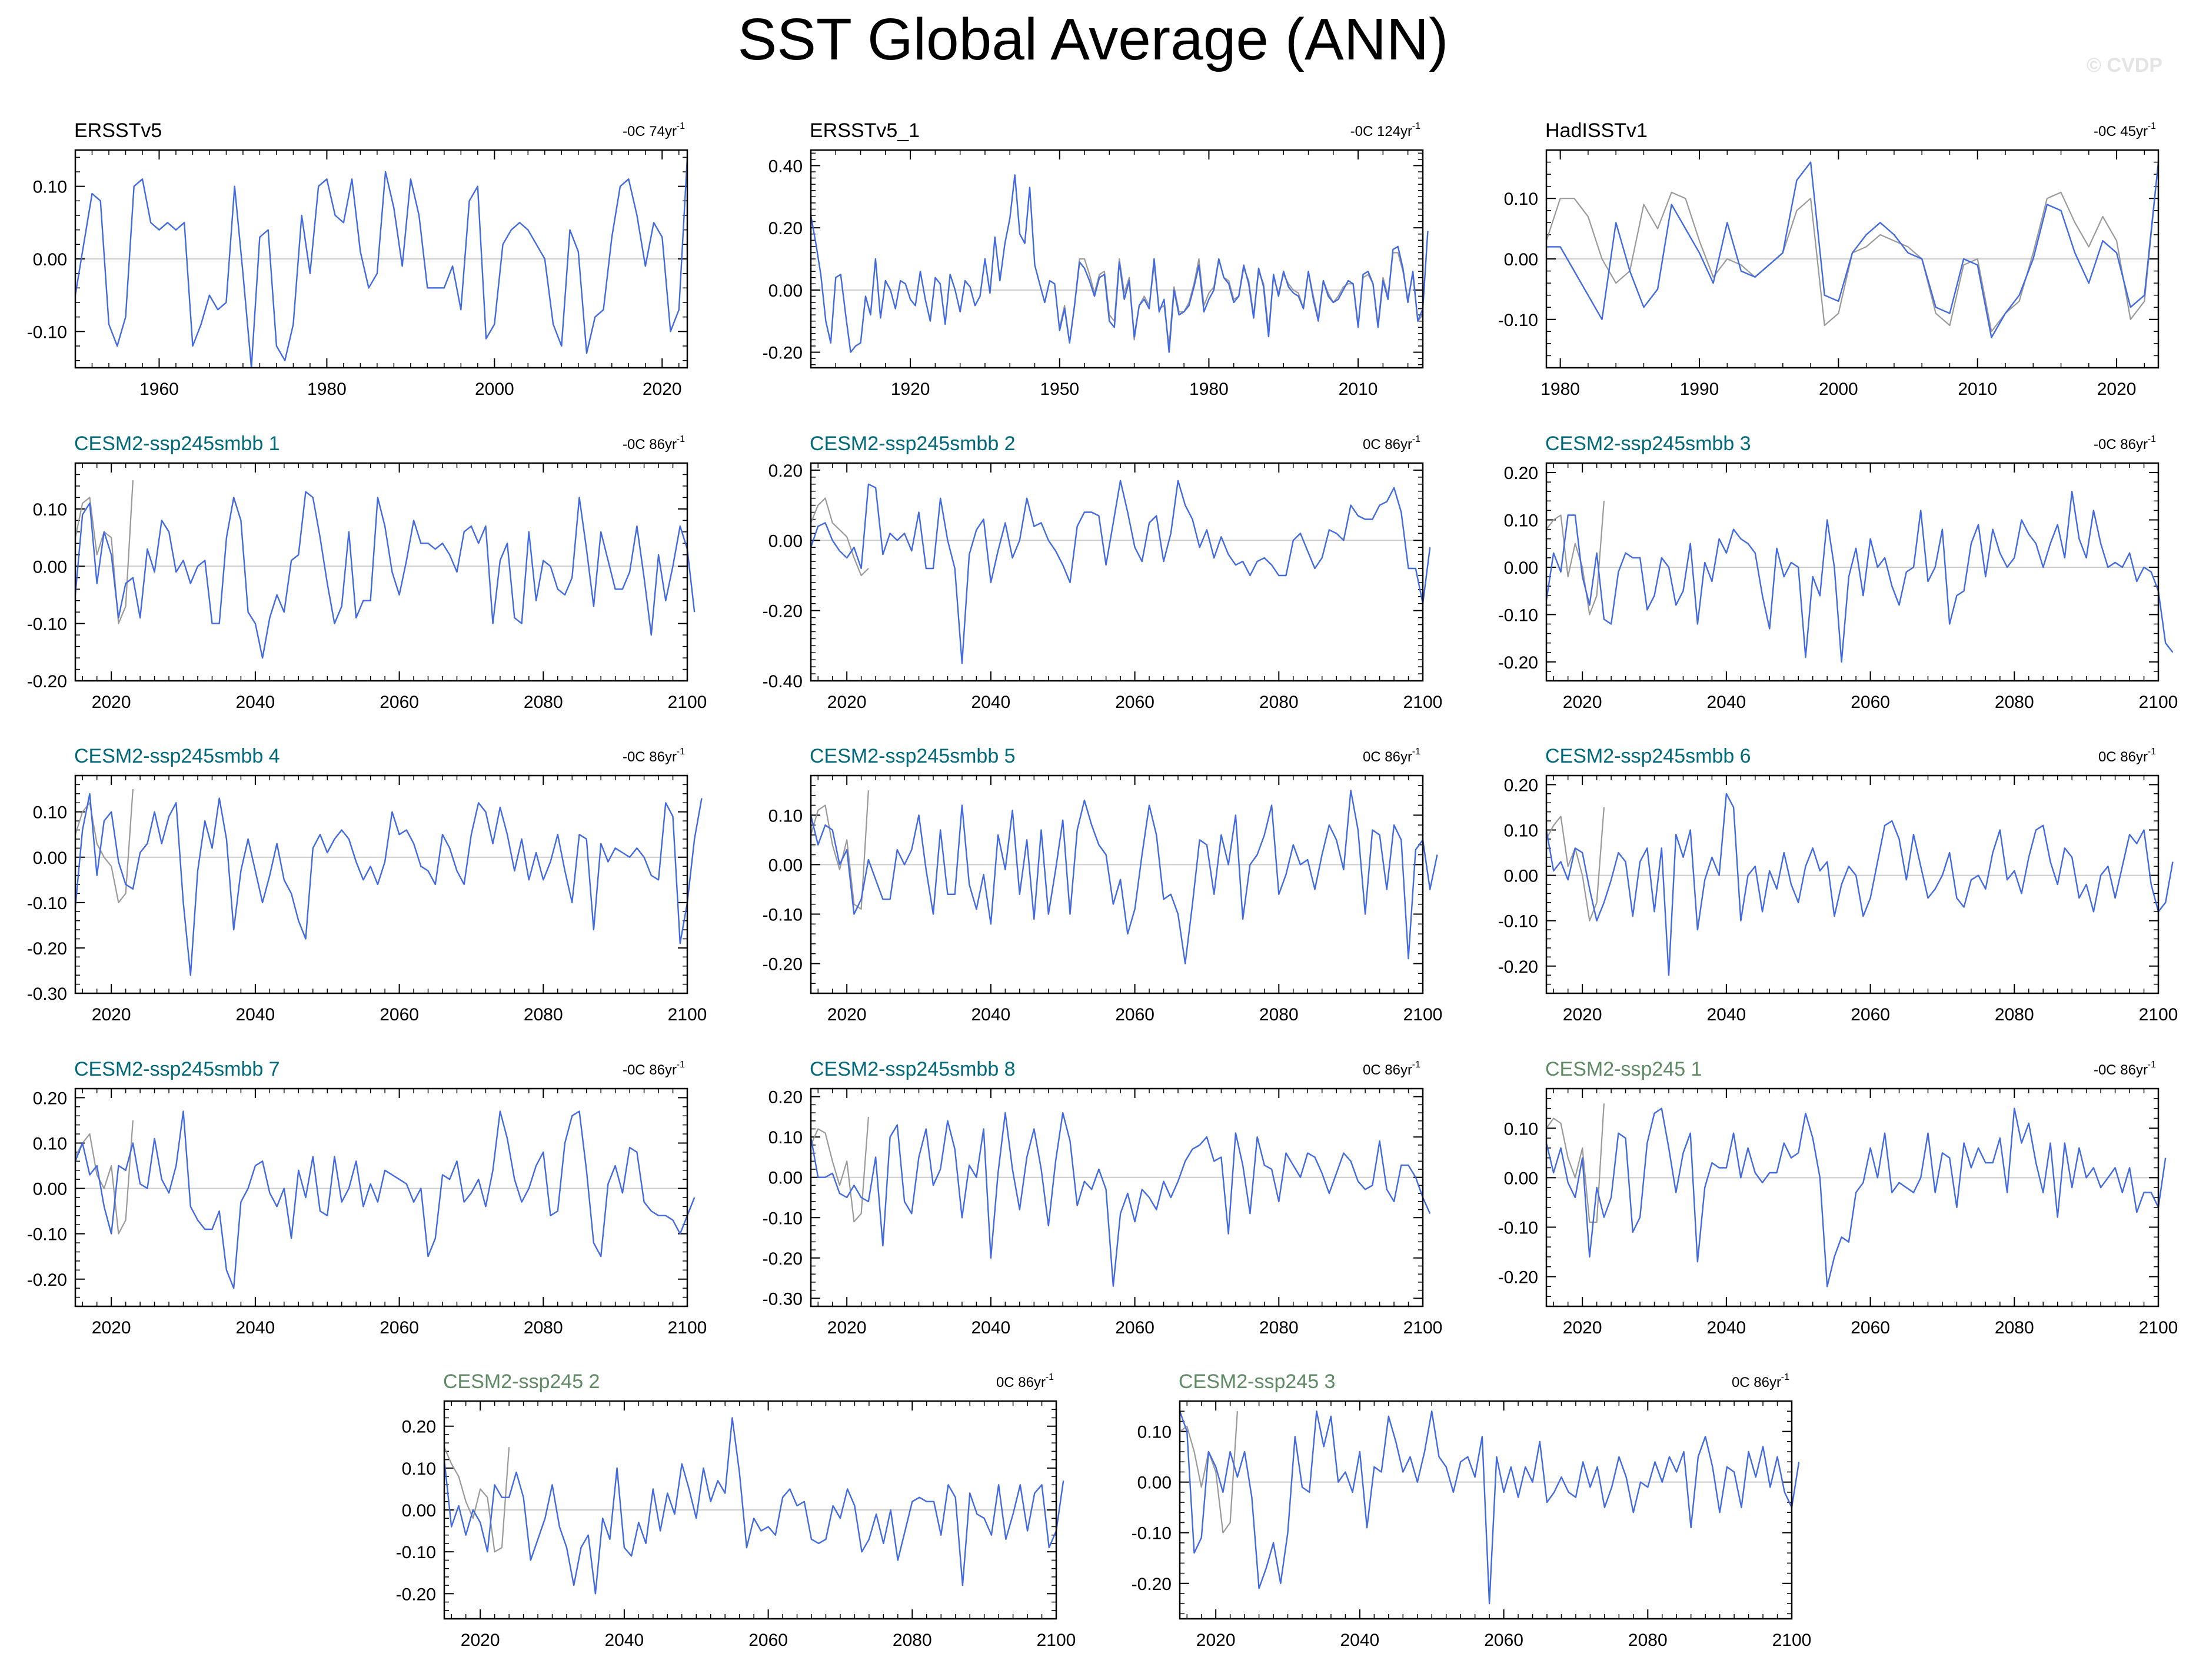 The width and height of the screenshot is (2186, 1680). I want to click on panel-title: CESM2-ssp245smbb 2, so click(913, 444).